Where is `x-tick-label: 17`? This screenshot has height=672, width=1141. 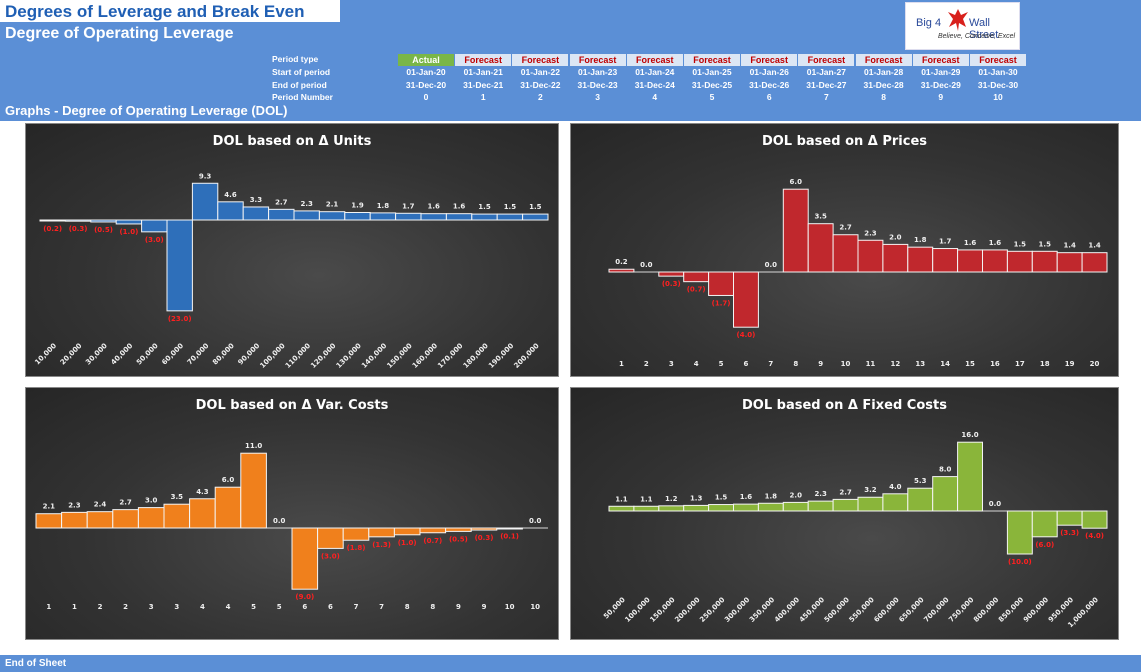 x-tick-label: 17 is located at coordinates (1020, 364).